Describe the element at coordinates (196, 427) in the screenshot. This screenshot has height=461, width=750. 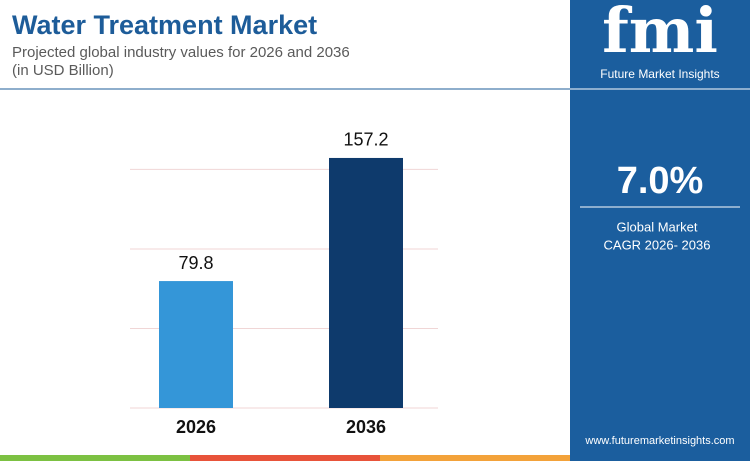
I see `x-tick-label: 2026` at that location.